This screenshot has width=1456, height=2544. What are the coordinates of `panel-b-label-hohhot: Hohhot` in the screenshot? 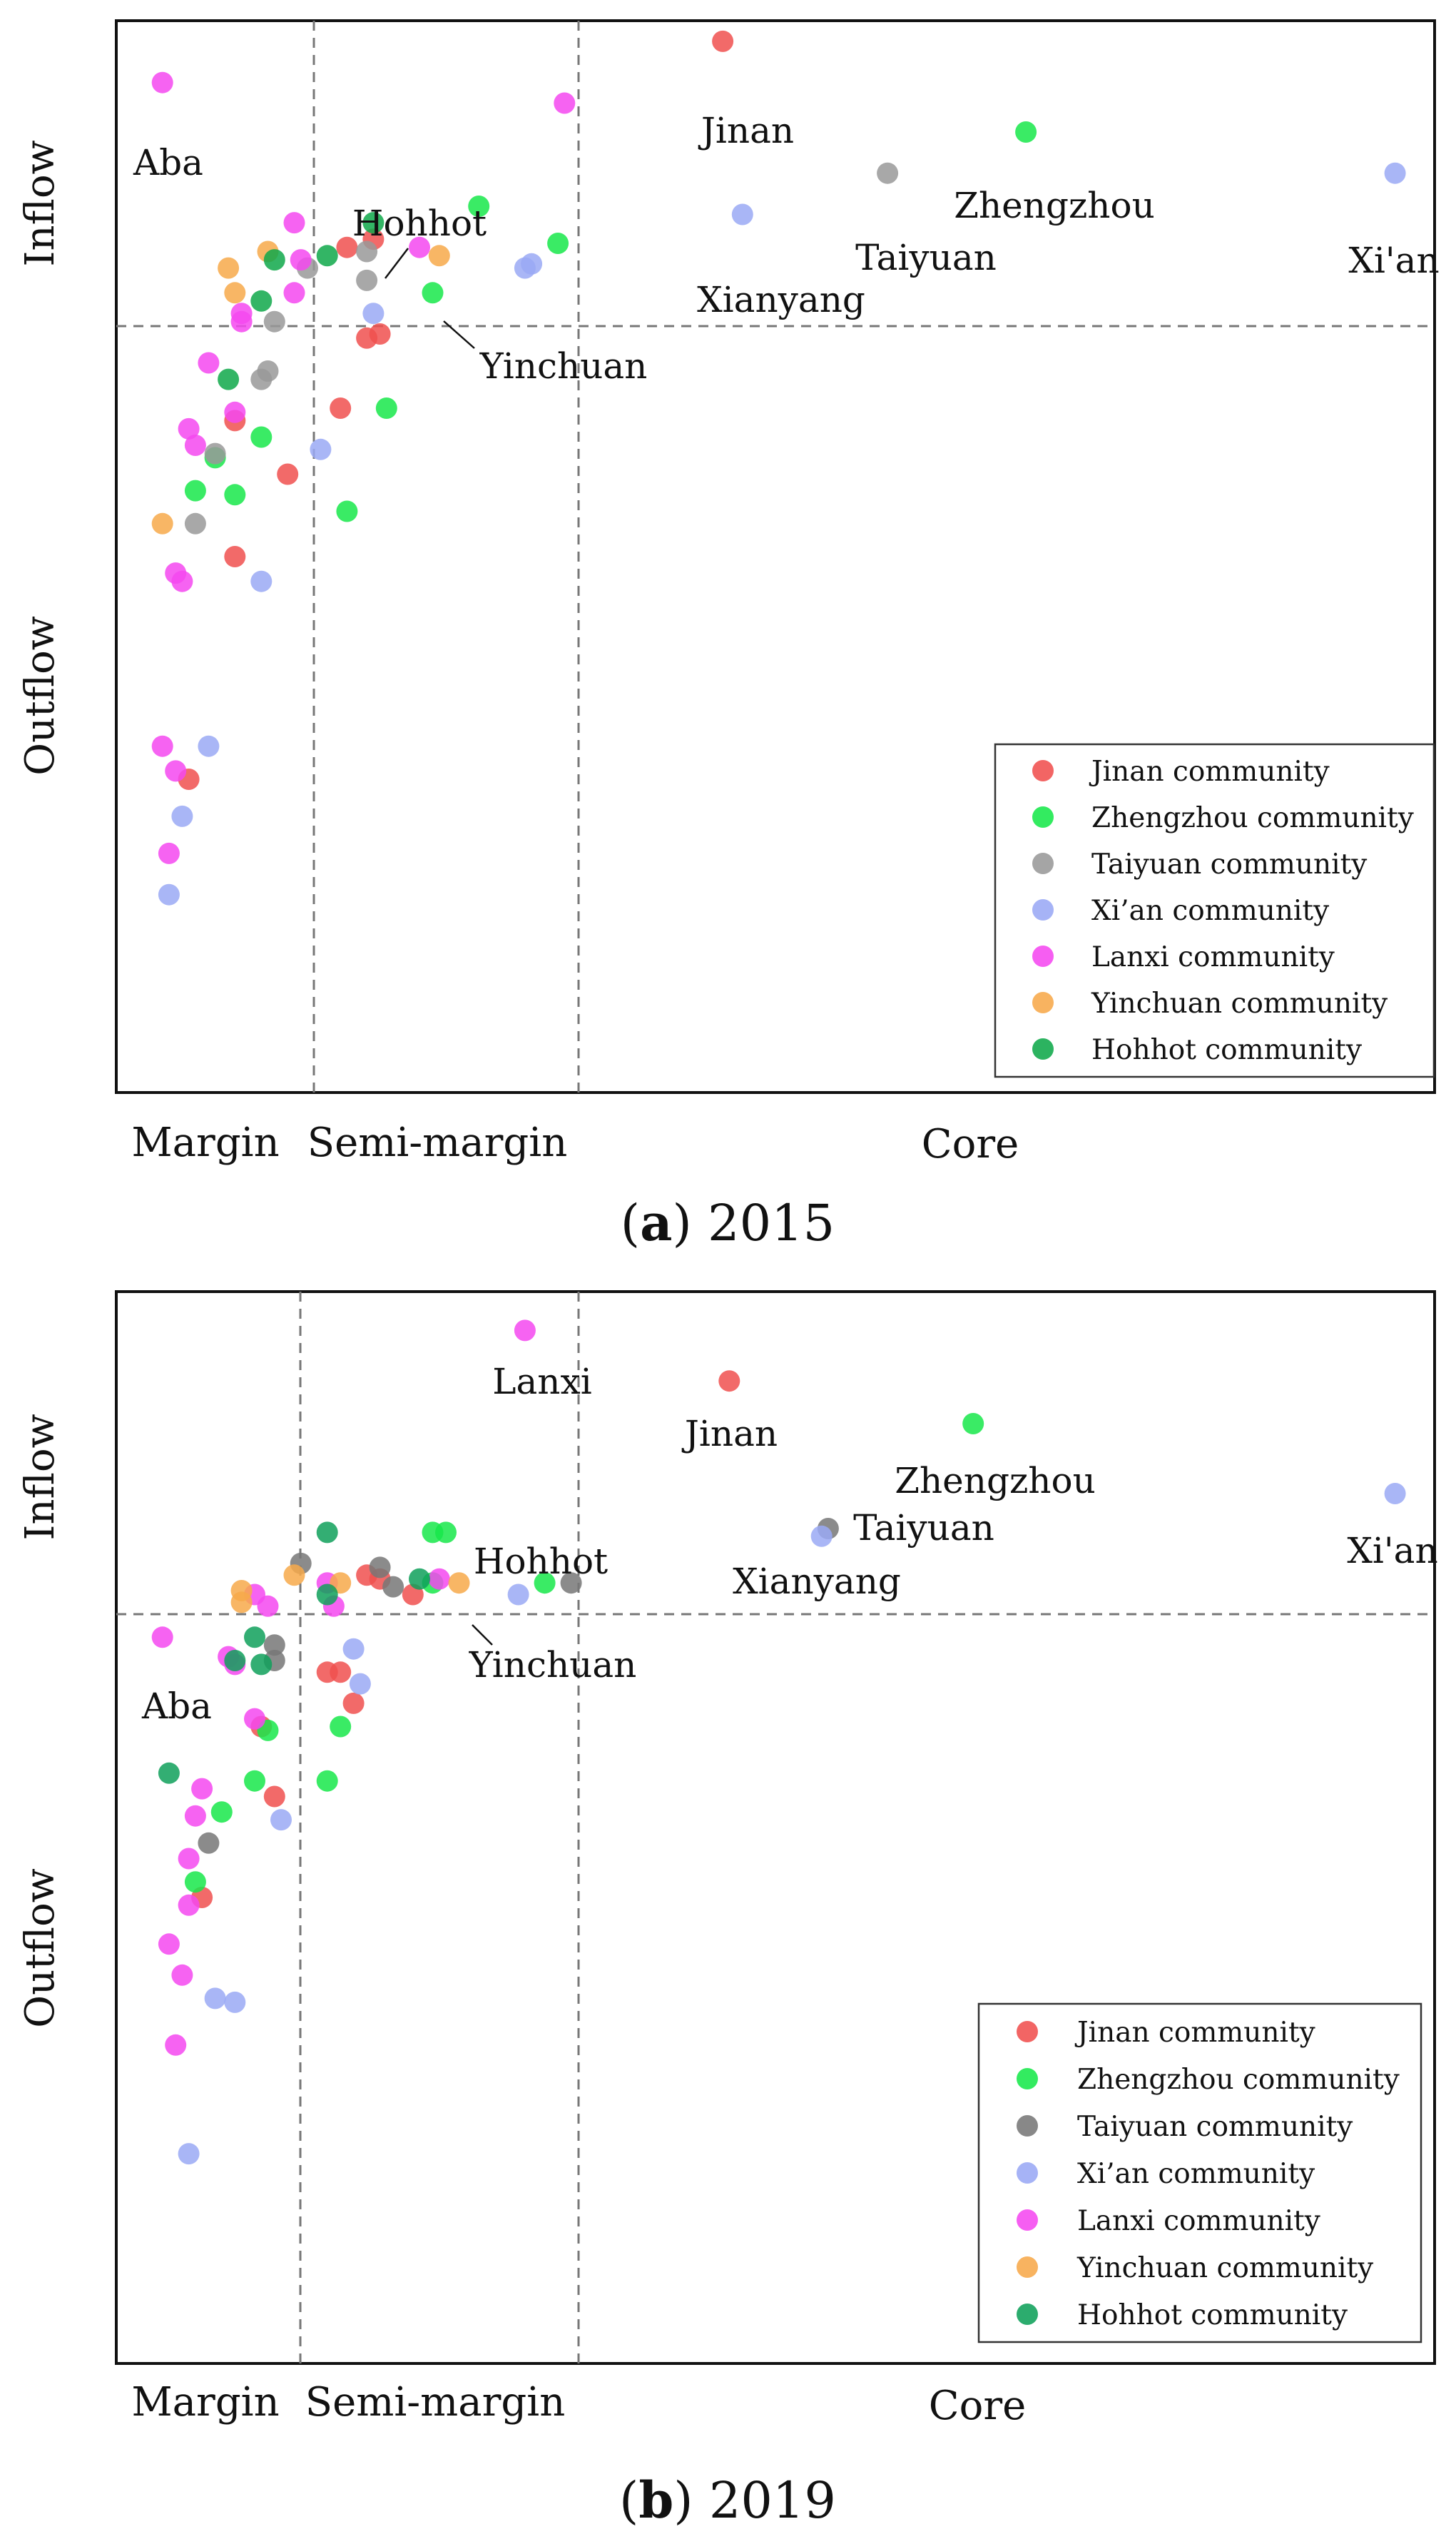 It's located at (541, 1561).